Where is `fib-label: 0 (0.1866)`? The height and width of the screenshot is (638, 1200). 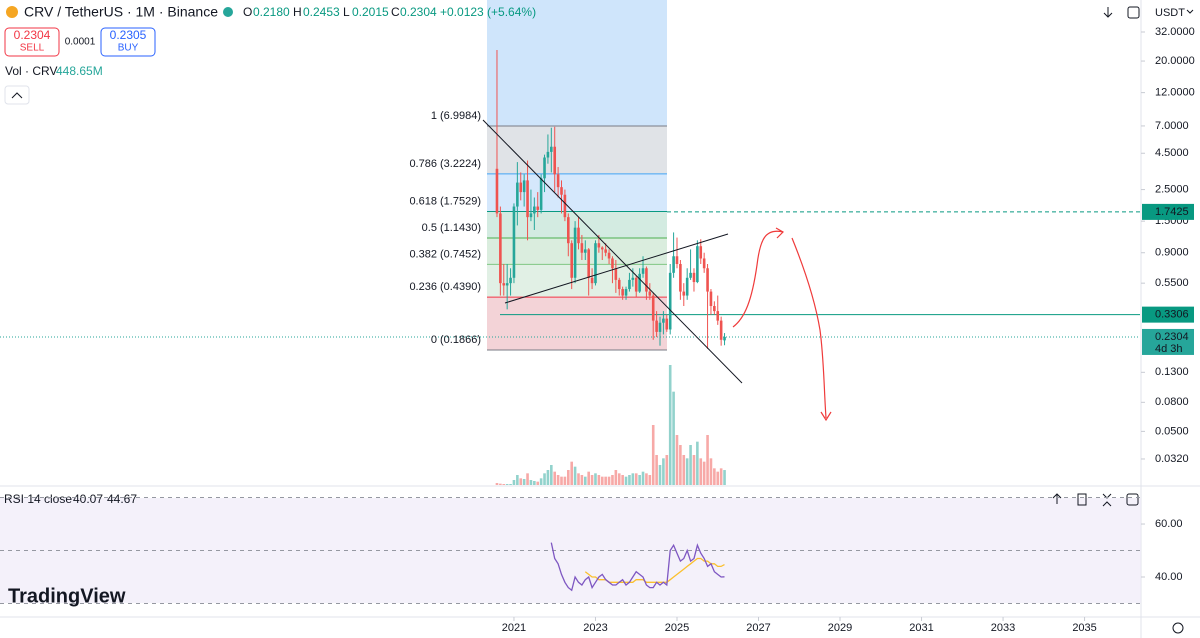 fib-label: 0 (0.1866) is located at coordinates (456, 340).